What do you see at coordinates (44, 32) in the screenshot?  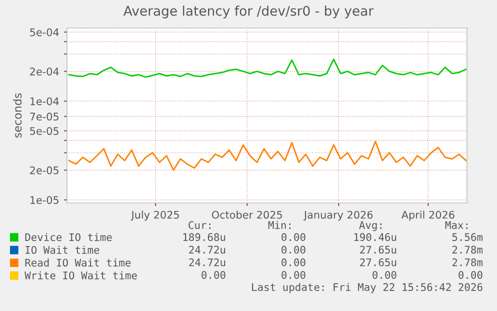 I see `y-tick-label: 5e-04` at bounding box center [44, 32].